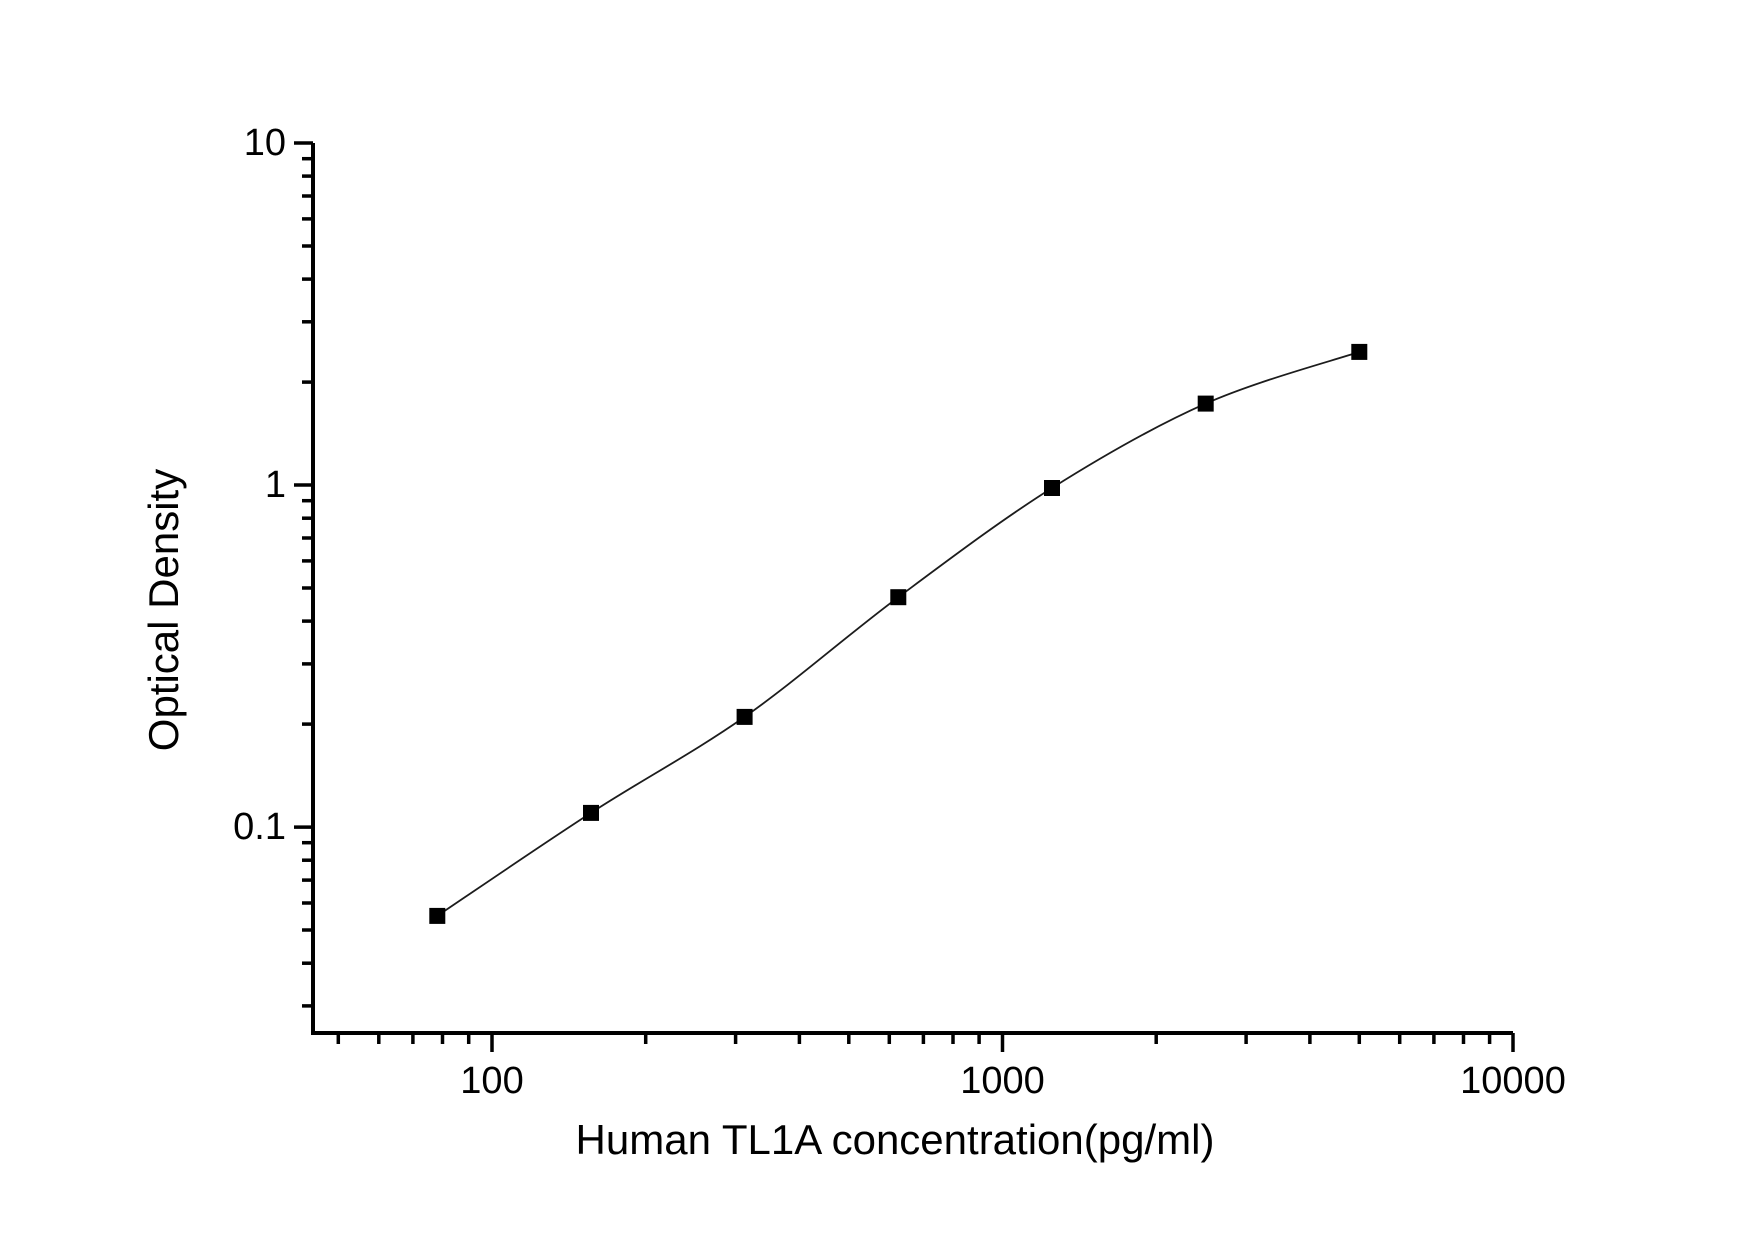 Image resolution: width=1755 pixels, height=1240 pixels. Describe the element at coordinates (1513, 1081) in the screenshot. I see `x-tick-label: 10000` at that location.